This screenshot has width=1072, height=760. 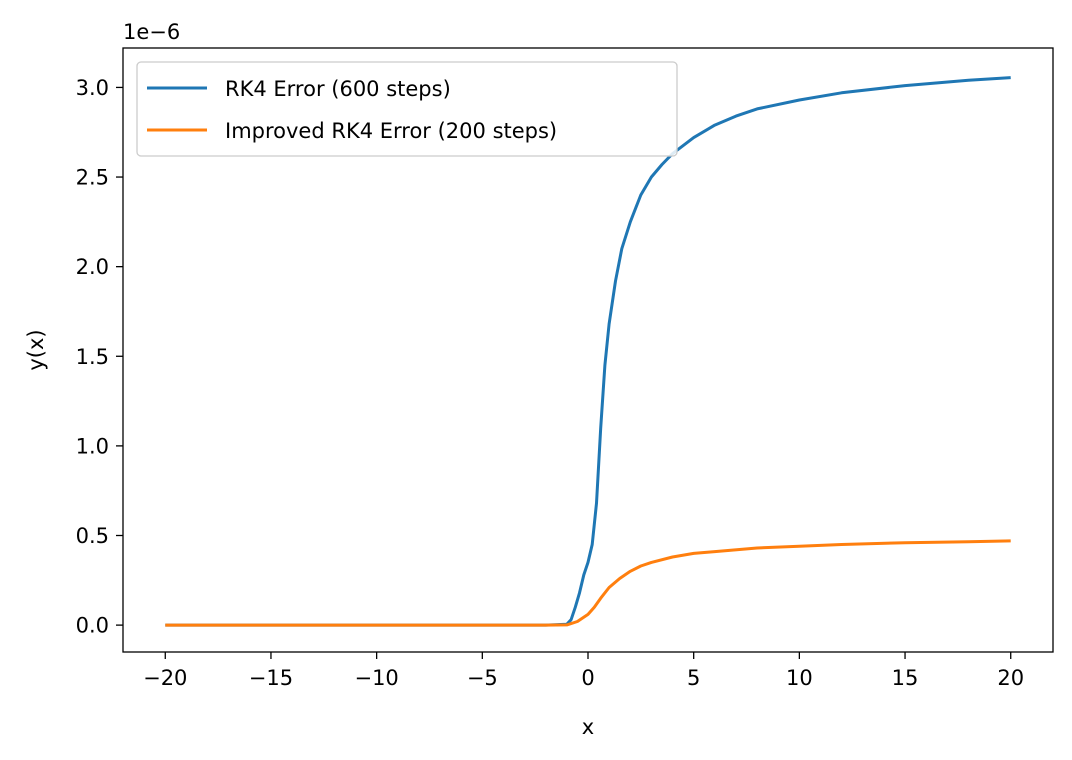 I want to click on y-tick-label: 0.5, so click(x=92, y=536).